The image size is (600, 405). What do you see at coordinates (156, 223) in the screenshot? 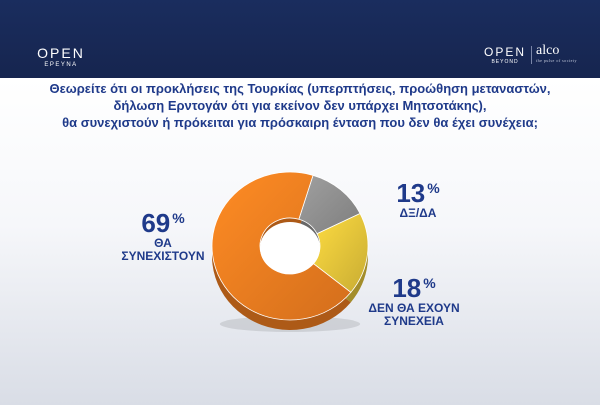
I see `slice-value-continue: 69` at bounding box center [156, 223].